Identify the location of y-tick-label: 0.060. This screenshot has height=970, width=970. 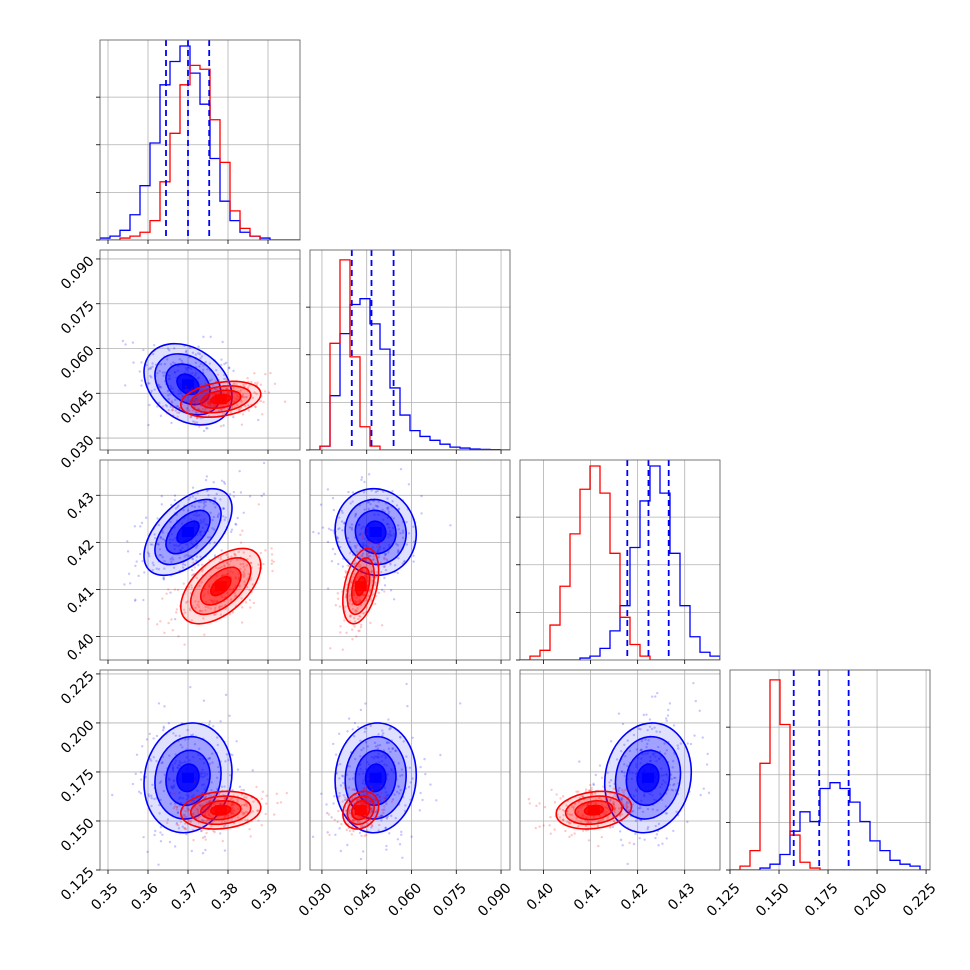
(78, 363).